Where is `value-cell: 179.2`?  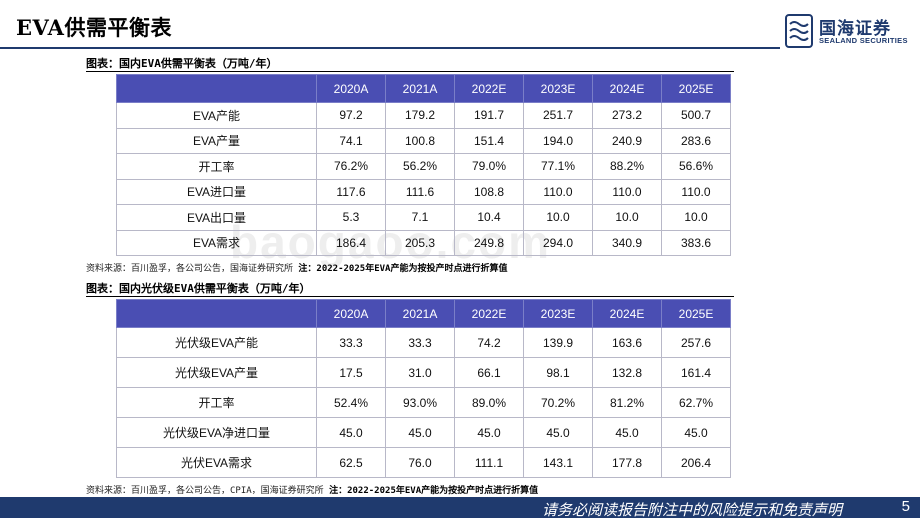
value-cell: 179.2 is located at coordinates (420, 115).